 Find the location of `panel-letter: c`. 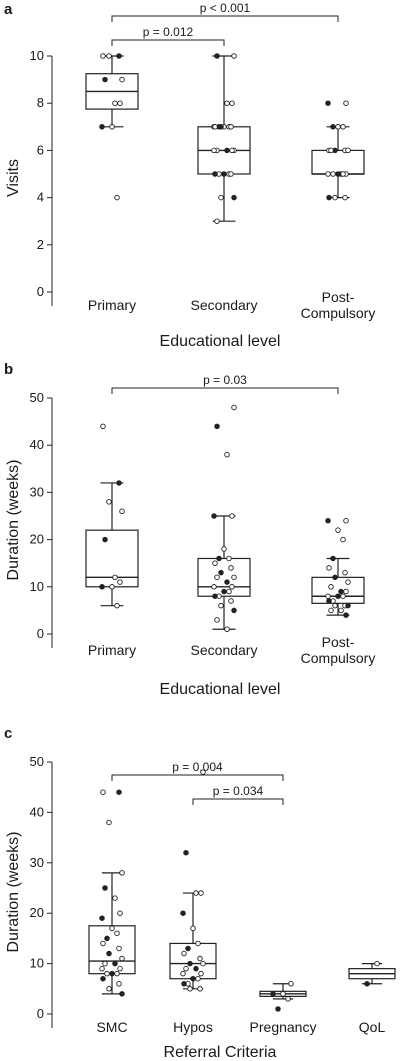

panel-letter: c is located at coordinates (8, 733).